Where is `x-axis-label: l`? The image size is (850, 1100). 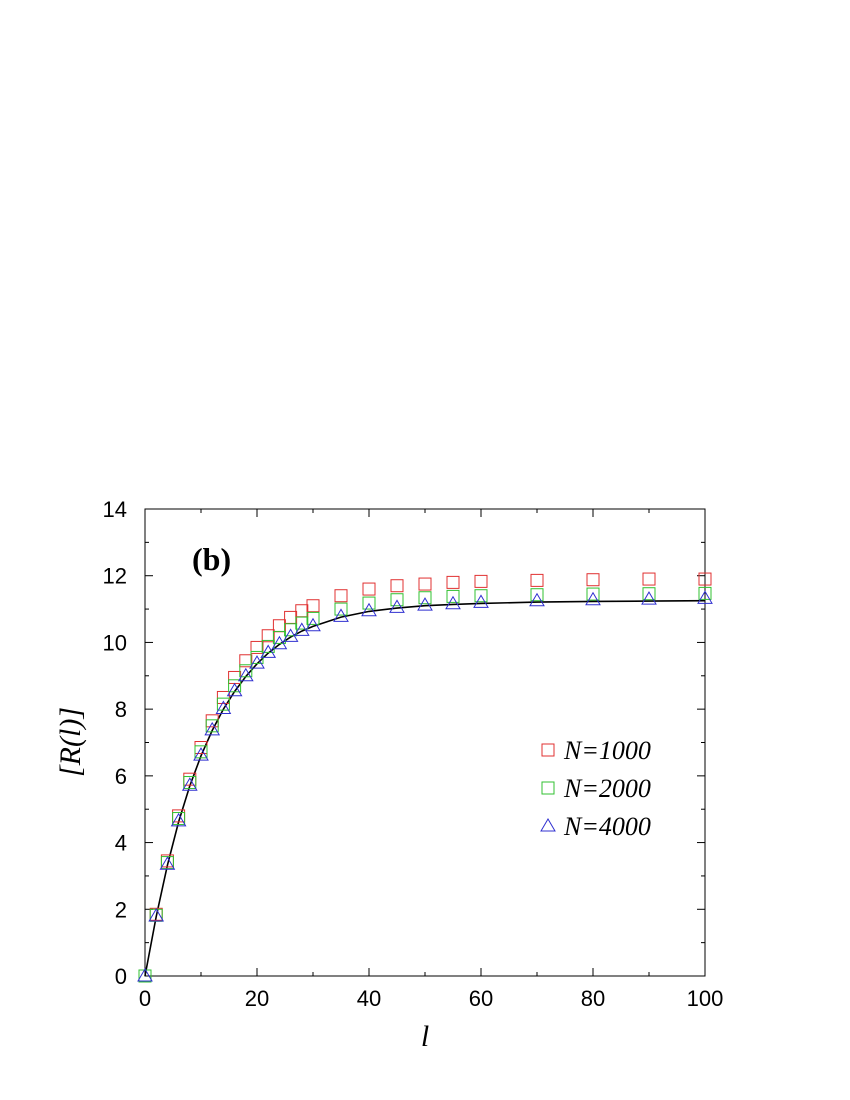
x-axis-label: l is located at coordinates (425, 1036).